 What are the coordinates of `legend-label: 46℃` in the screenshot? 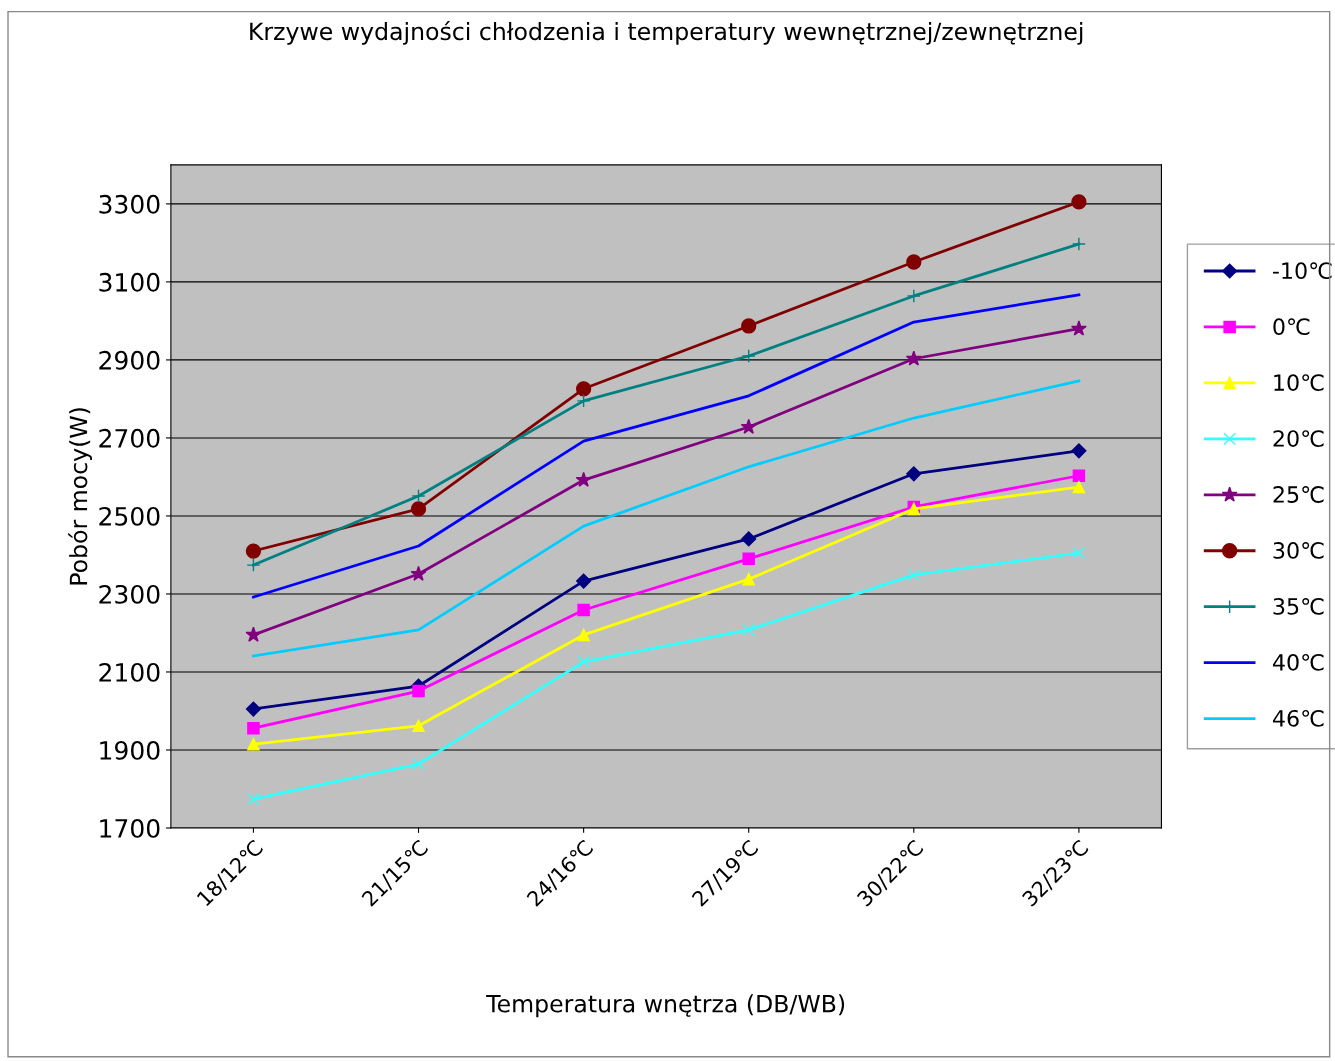 It's located at (1298, 718).